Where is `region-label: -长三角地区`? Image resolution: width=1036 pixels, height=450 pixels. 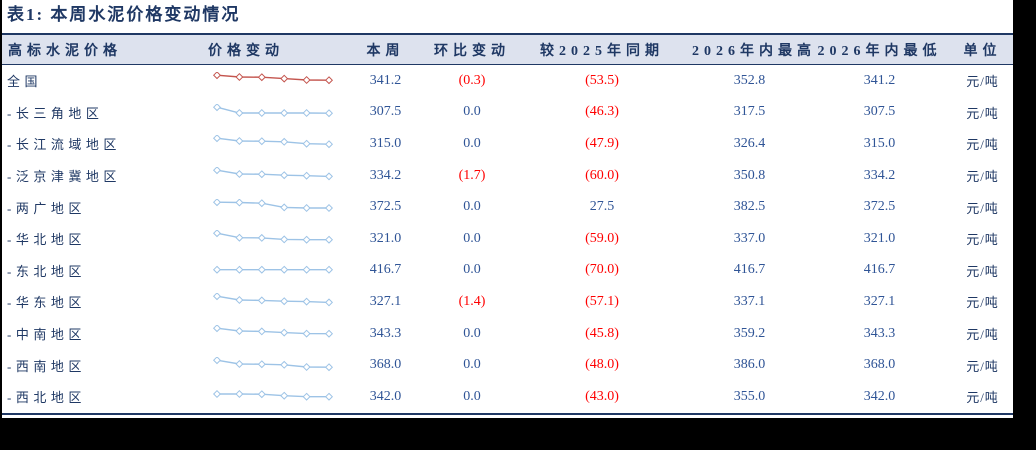 region-label: -长三角地区 is located at coordinates (55, 113).